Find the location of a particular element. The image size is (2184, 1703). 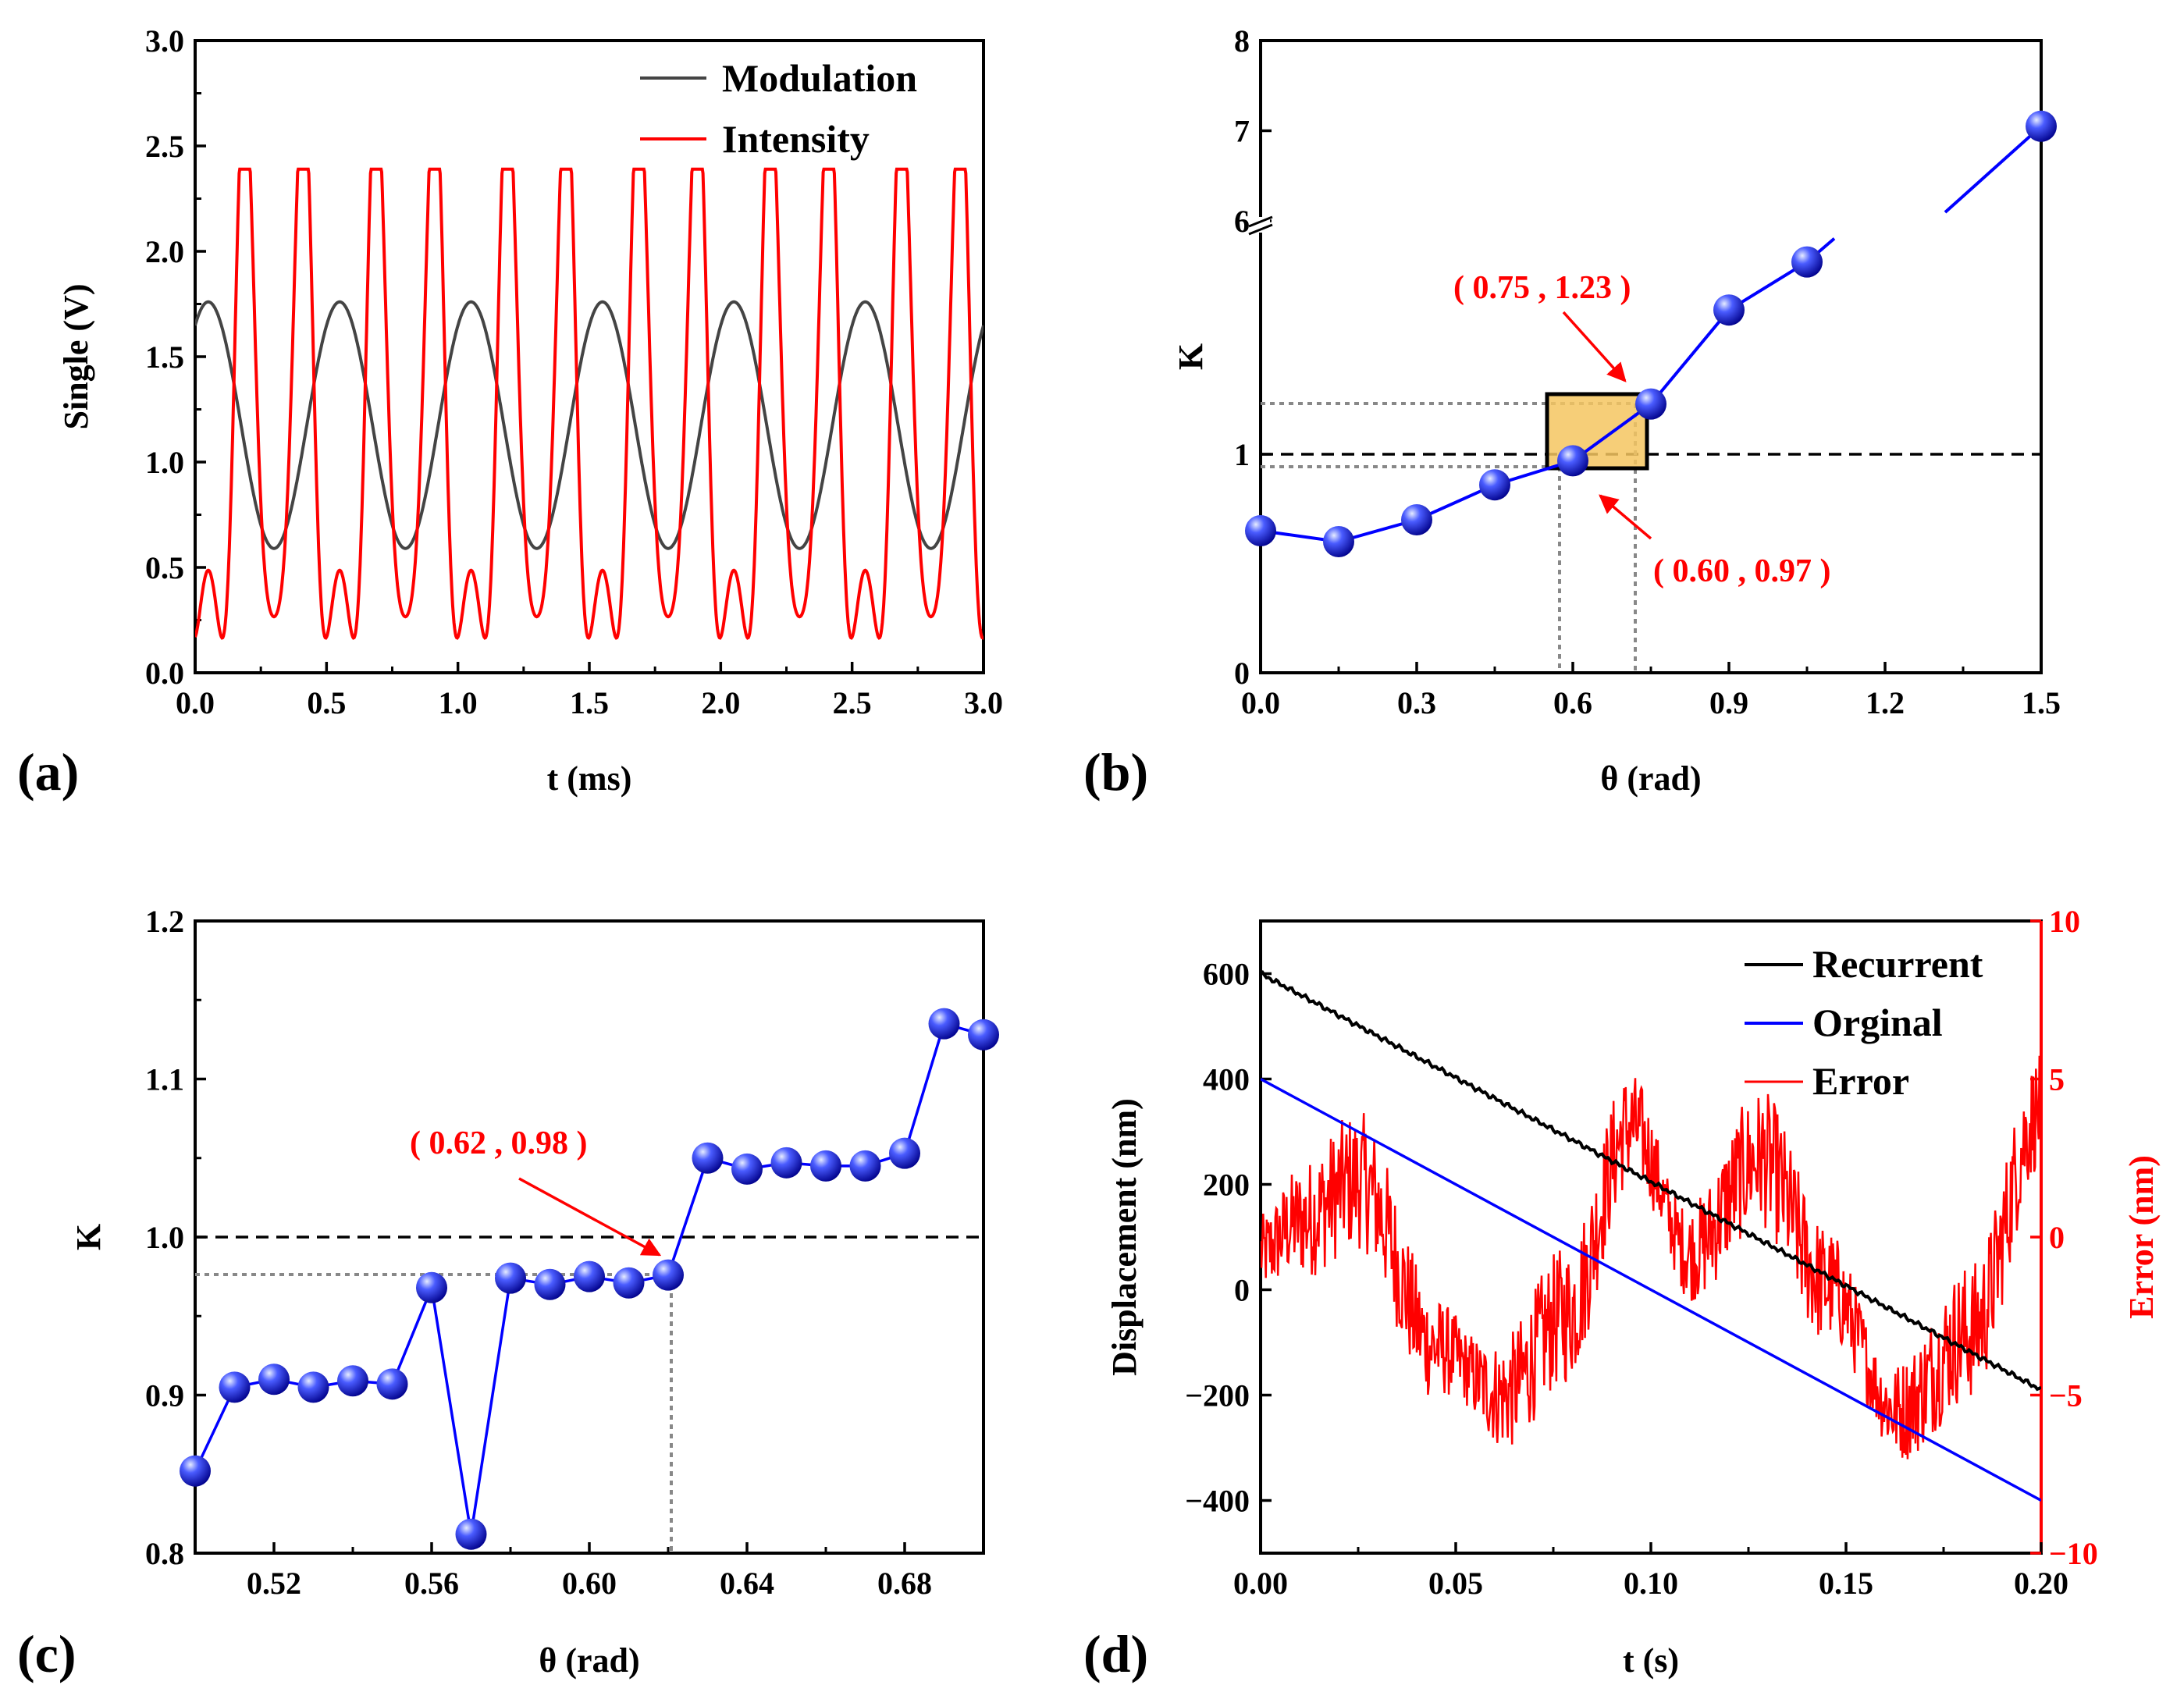

y-tick-label: 0.9 is located at coordinates (164, 1395).